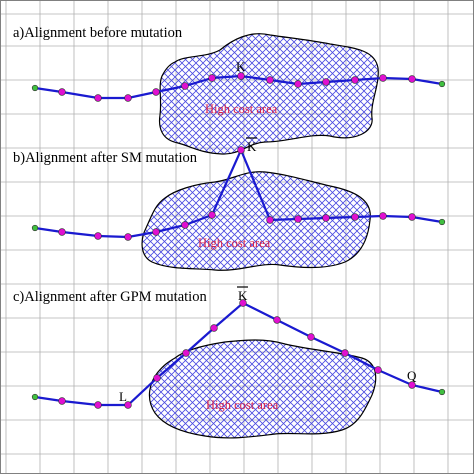 Image resolution: width=474 pixels, height=474 pixels. Describe the element at coordinates (262, 389) in the screenshot. I see `high-cost-area-c` at that location.